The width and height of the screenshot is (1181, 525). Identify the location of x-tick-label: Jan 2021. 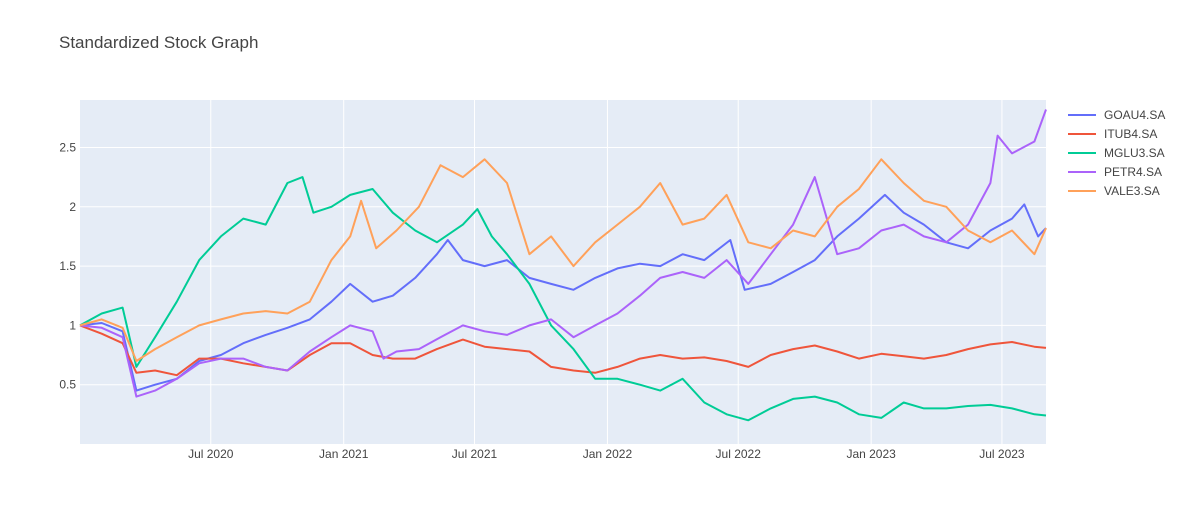
(344, 454).